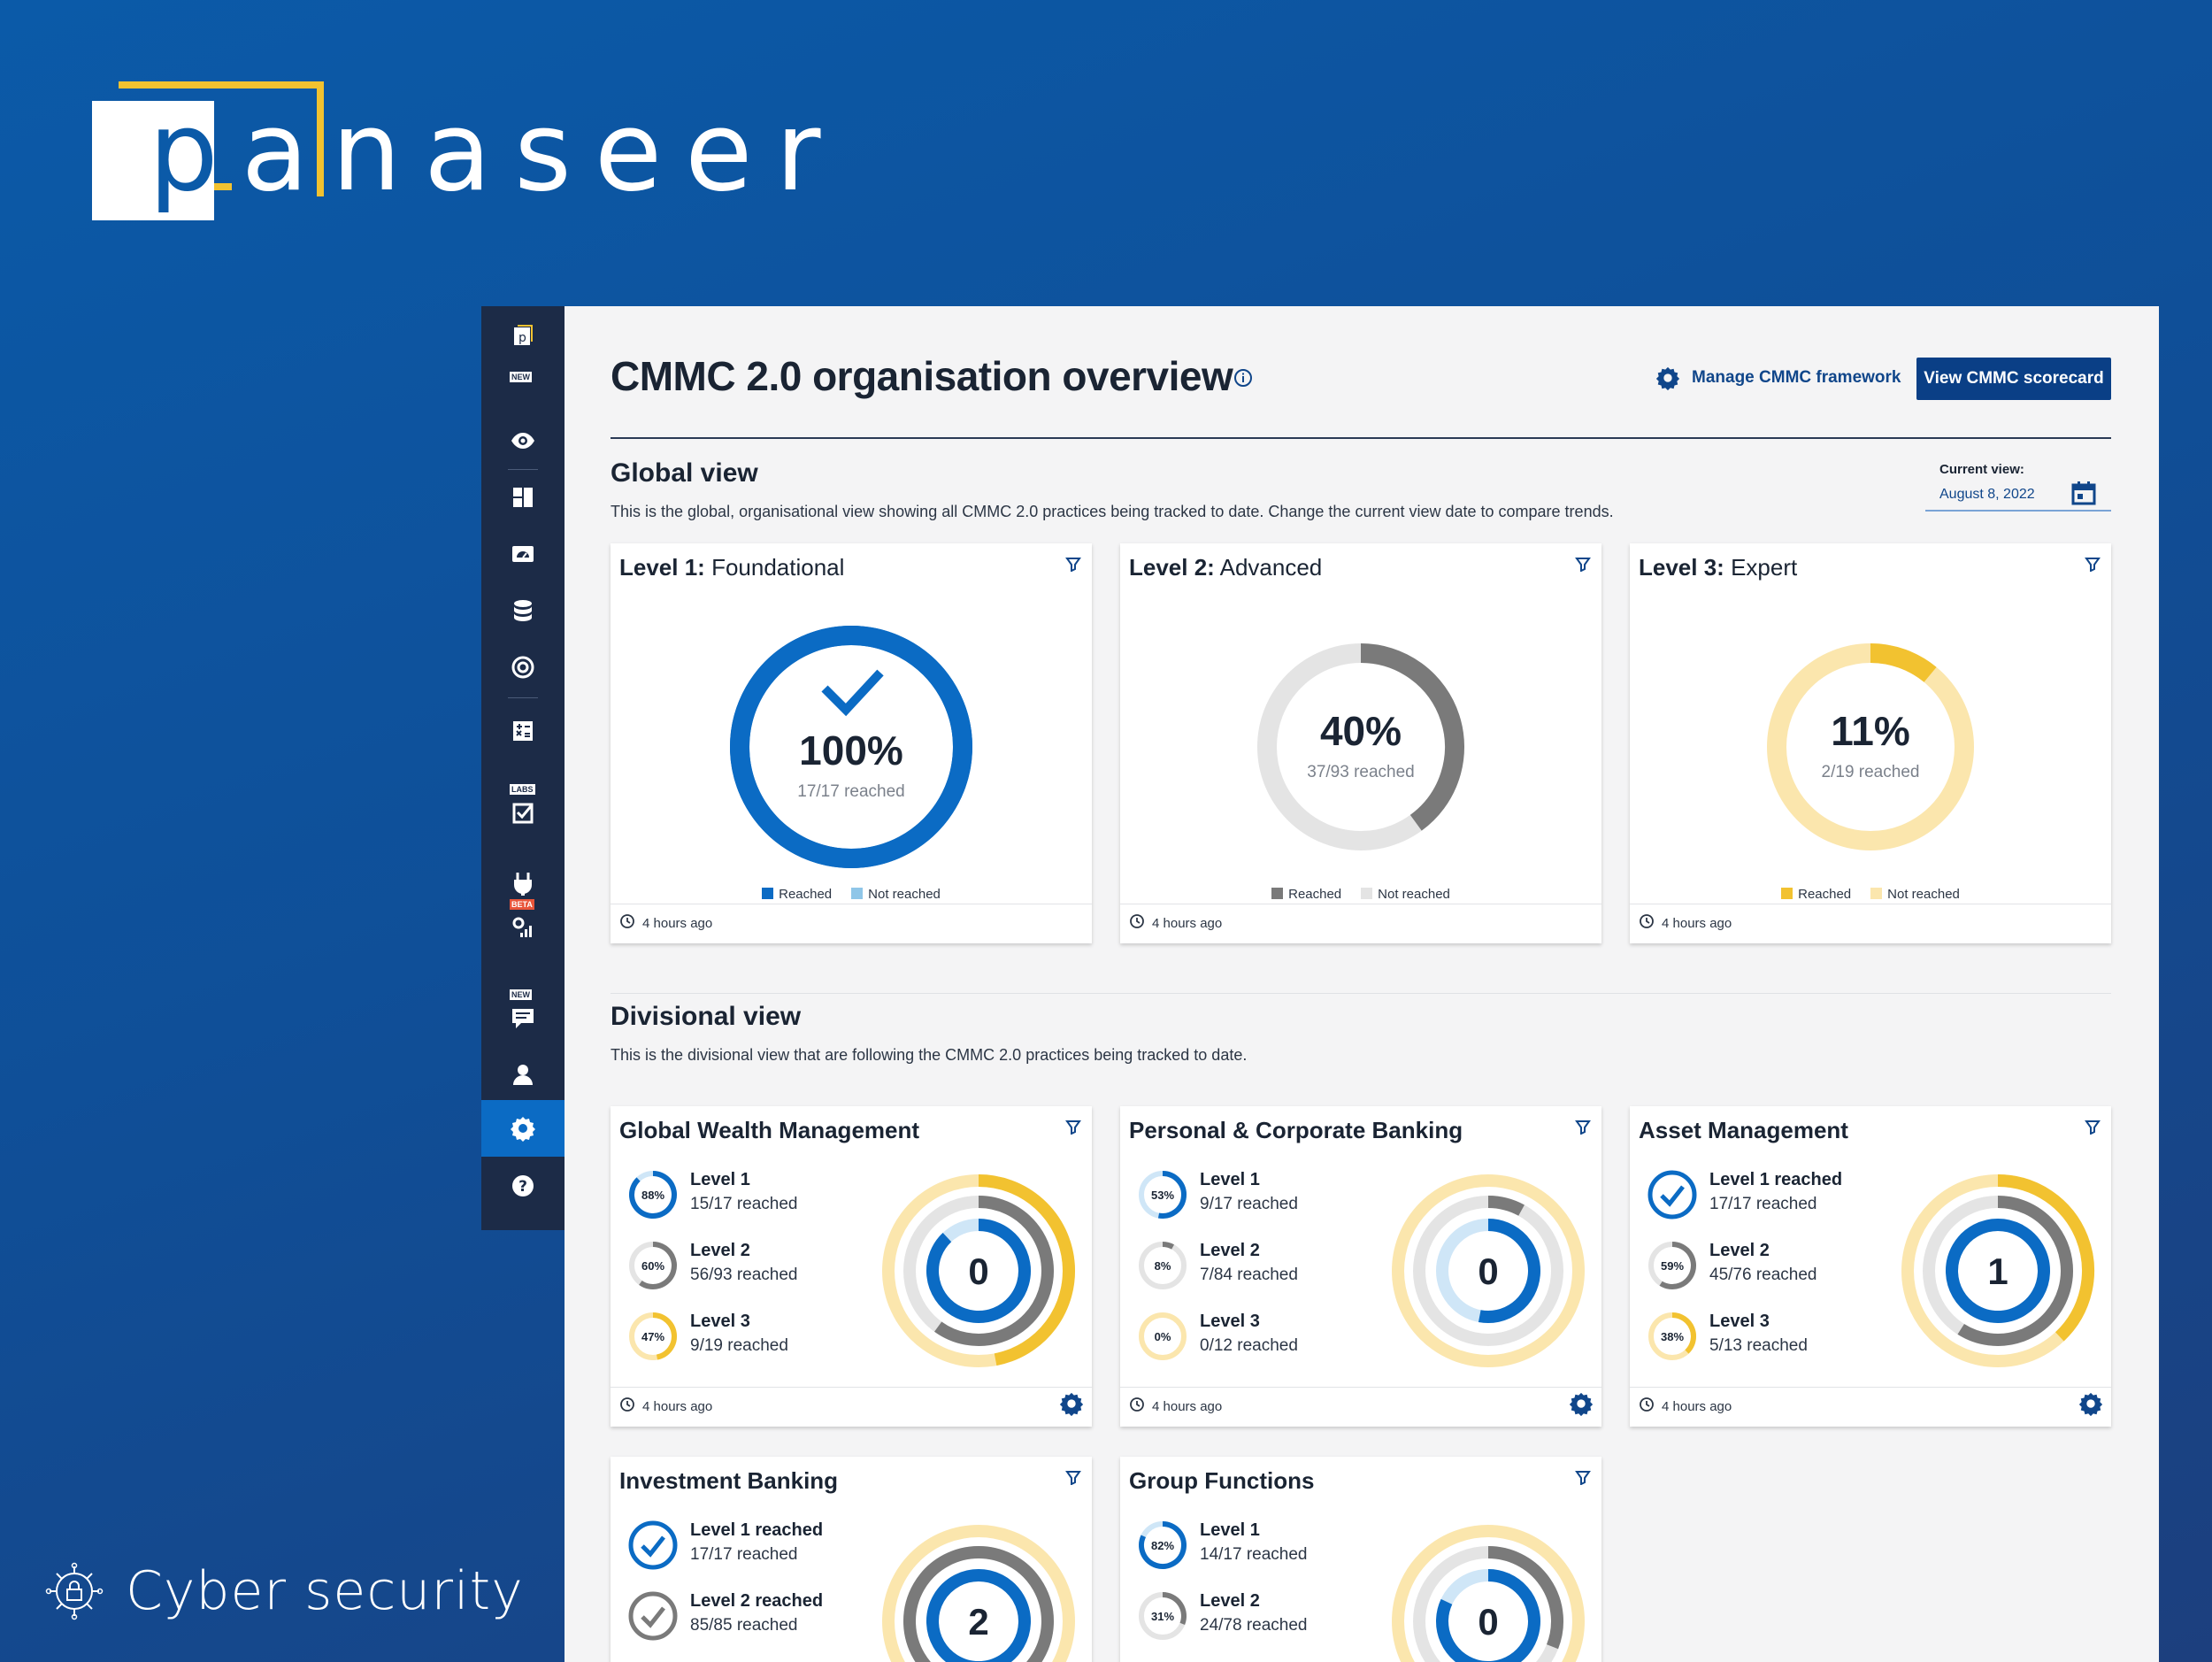 Image resolution: width=2212 pixels, height=1662 pixels. Describe the element at coordinates (1673, 1336) in the screenshot. I see `level-percent: 38%` at that location.